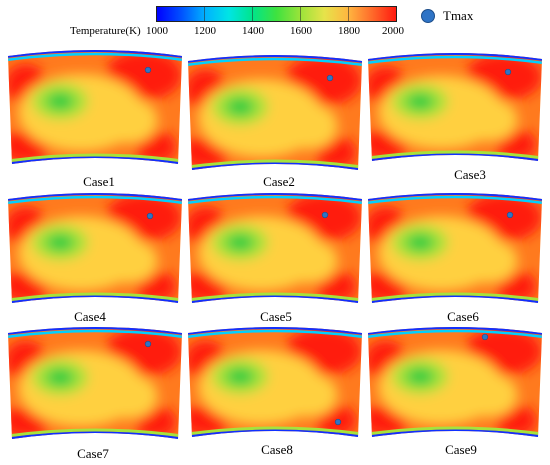 The image size is (550, 465). What do you see at coordinates (301, 31) in the screenshot?
I see `colorbar-tick-label: 1600` at bounding box center [301, 31].